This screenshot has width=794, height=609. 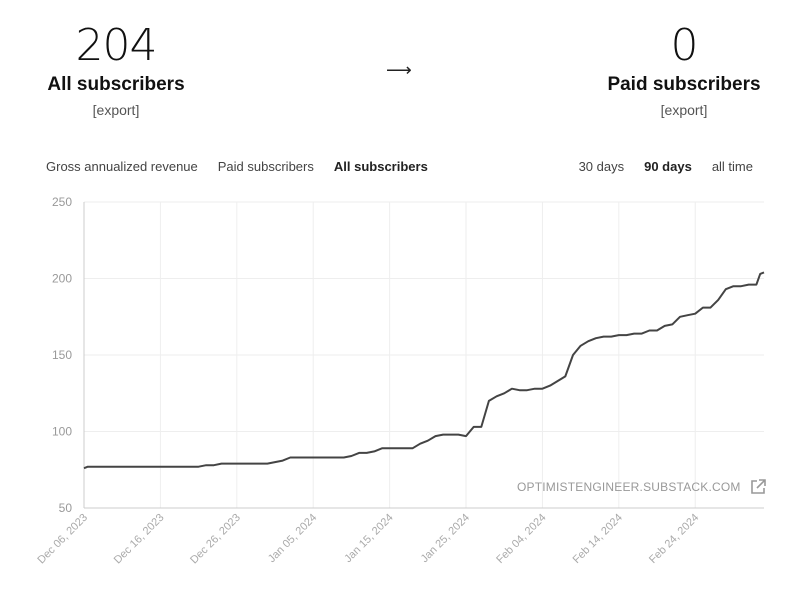 I want to click on x-tick-label: Feb 04, 2024, so click(x=521, y=539).